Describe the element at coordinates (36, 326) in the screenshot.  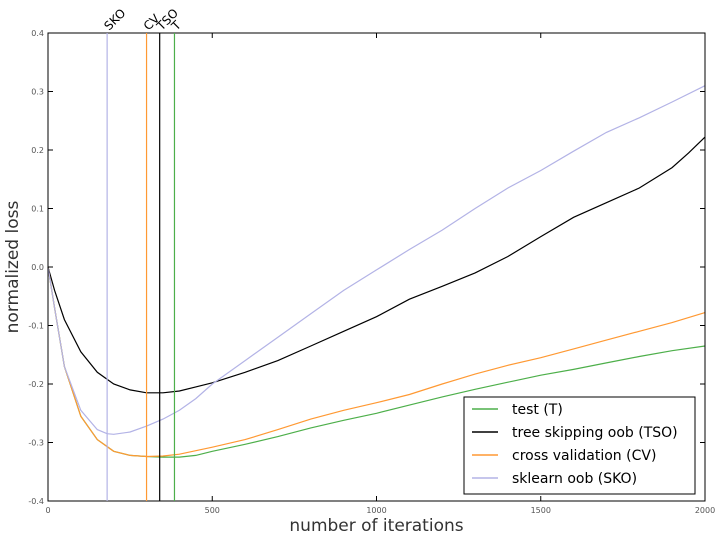
I see `y-tick-label: -0.1` at that location.